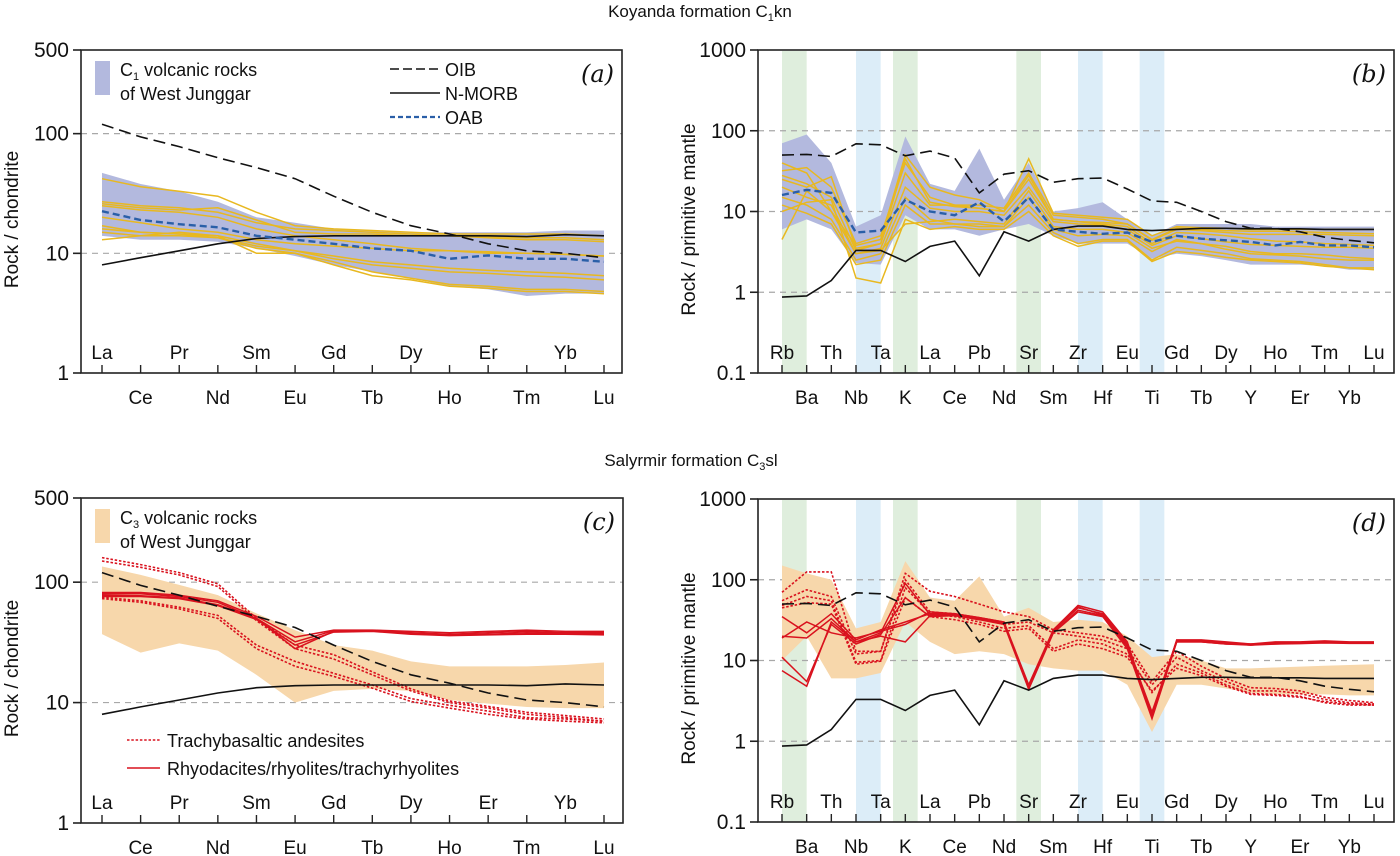 This screenshot has height=856, width=1400. Describe the element at coordinates (1077, 660) in the screenshot. I see `rhyodacite-line-r5` at that location.